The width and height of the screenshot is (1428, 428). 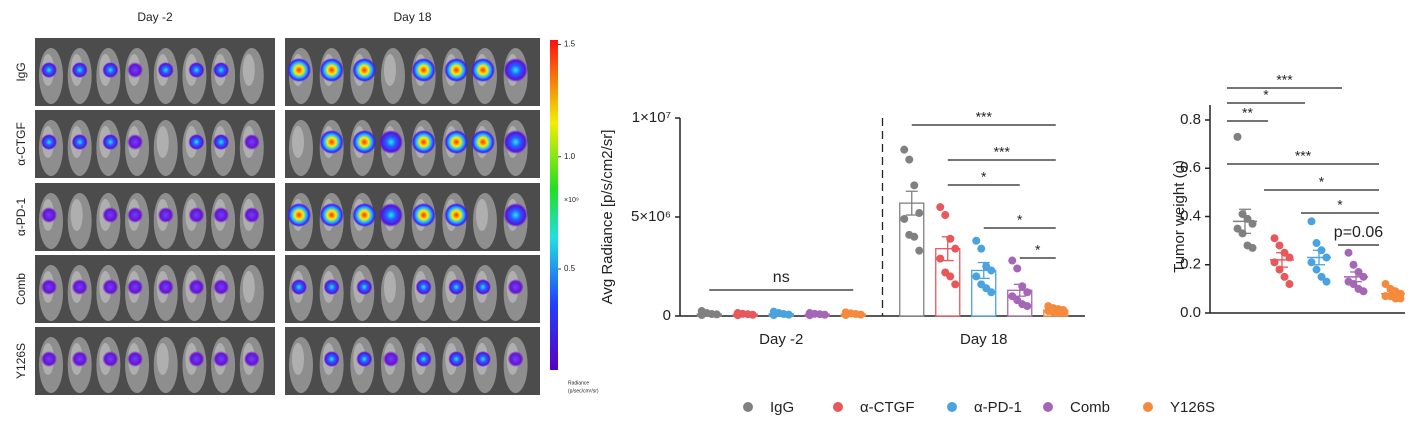 What do you see at coordinates (781, 339) in the screenshot?
I see `x-tick-label: Day -2` at bounding box center [781, 339].